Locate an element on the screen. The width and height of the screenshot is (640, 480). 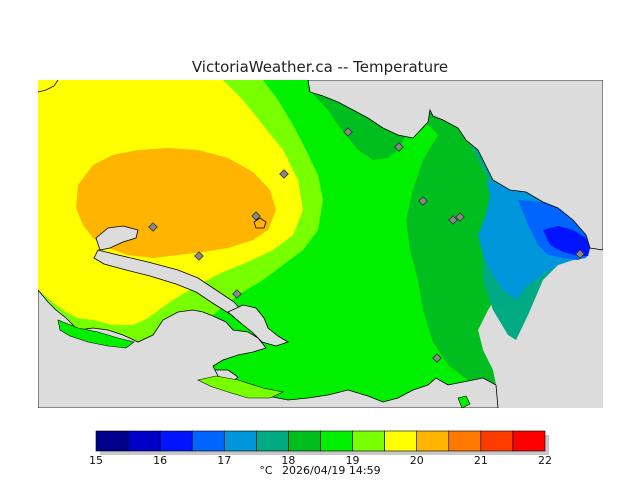
south-peninsula is located at coordinates (240, 387).